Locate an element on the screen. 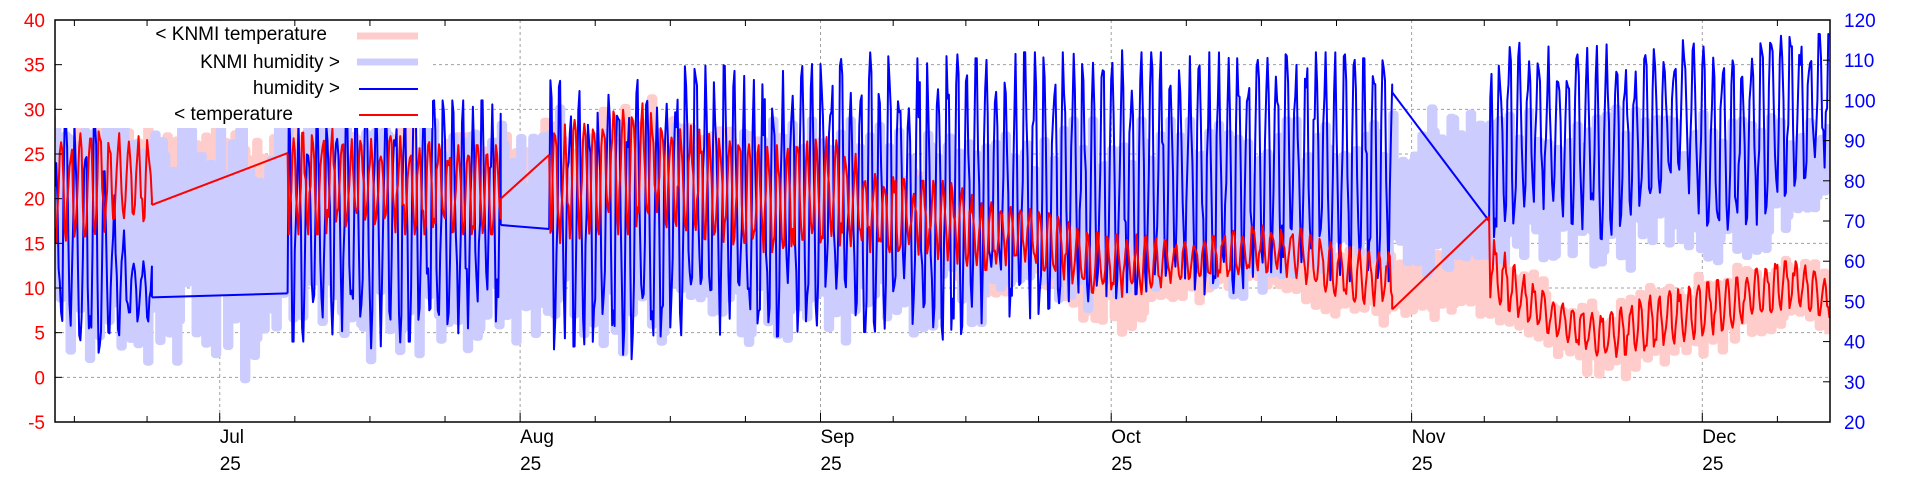 Image resolution: width=1920 pixels, height=480 pixels. y-tick-label-right: 20 is located at coordinates (1854, 423).